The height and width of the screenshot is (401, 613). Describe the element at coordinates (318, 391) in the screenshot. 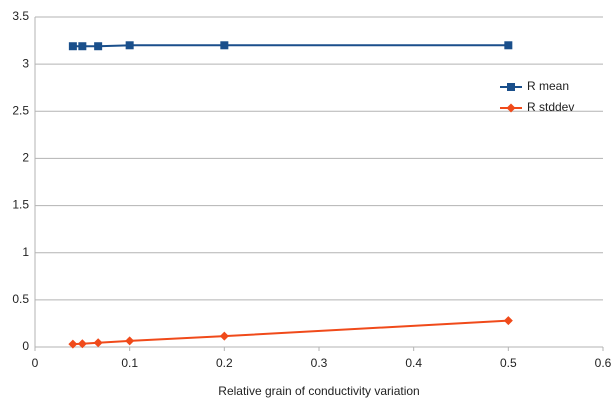

I see `x-axis-label: Relative grain of conductivity variation` at that location.